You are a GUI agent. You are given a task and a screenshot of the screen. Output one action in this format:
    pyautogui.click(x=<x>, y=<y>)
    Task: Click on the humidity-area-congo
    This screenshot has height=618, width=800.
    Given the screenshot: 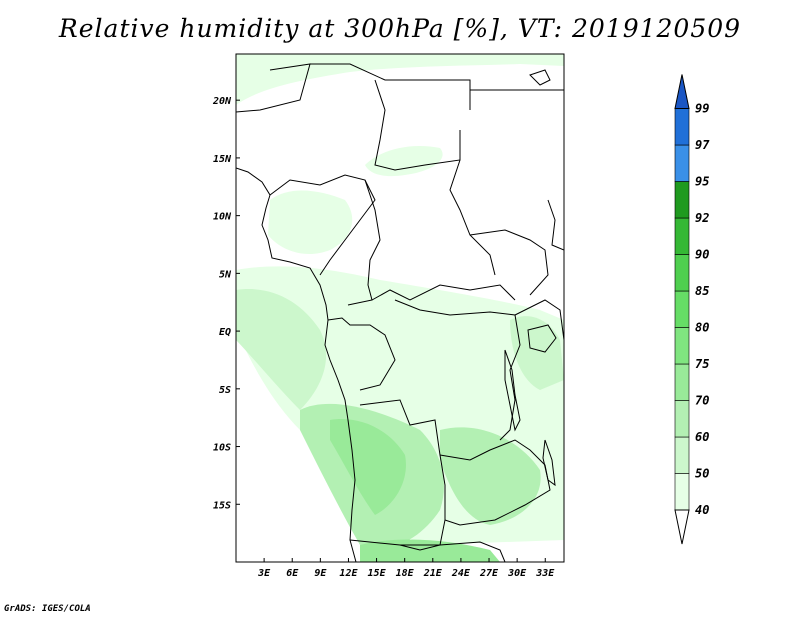 What is the action you would take?
    pyautogui.click(x=281, y=349)
    